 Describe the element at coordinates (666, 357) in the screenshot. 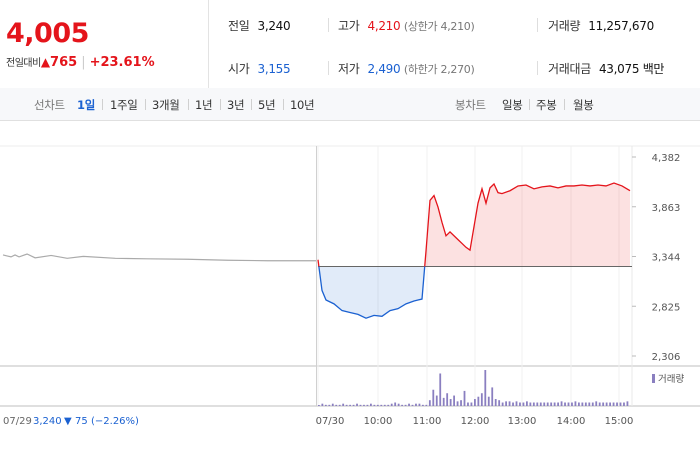

I see `y-tick-label: 2,306` at that location.